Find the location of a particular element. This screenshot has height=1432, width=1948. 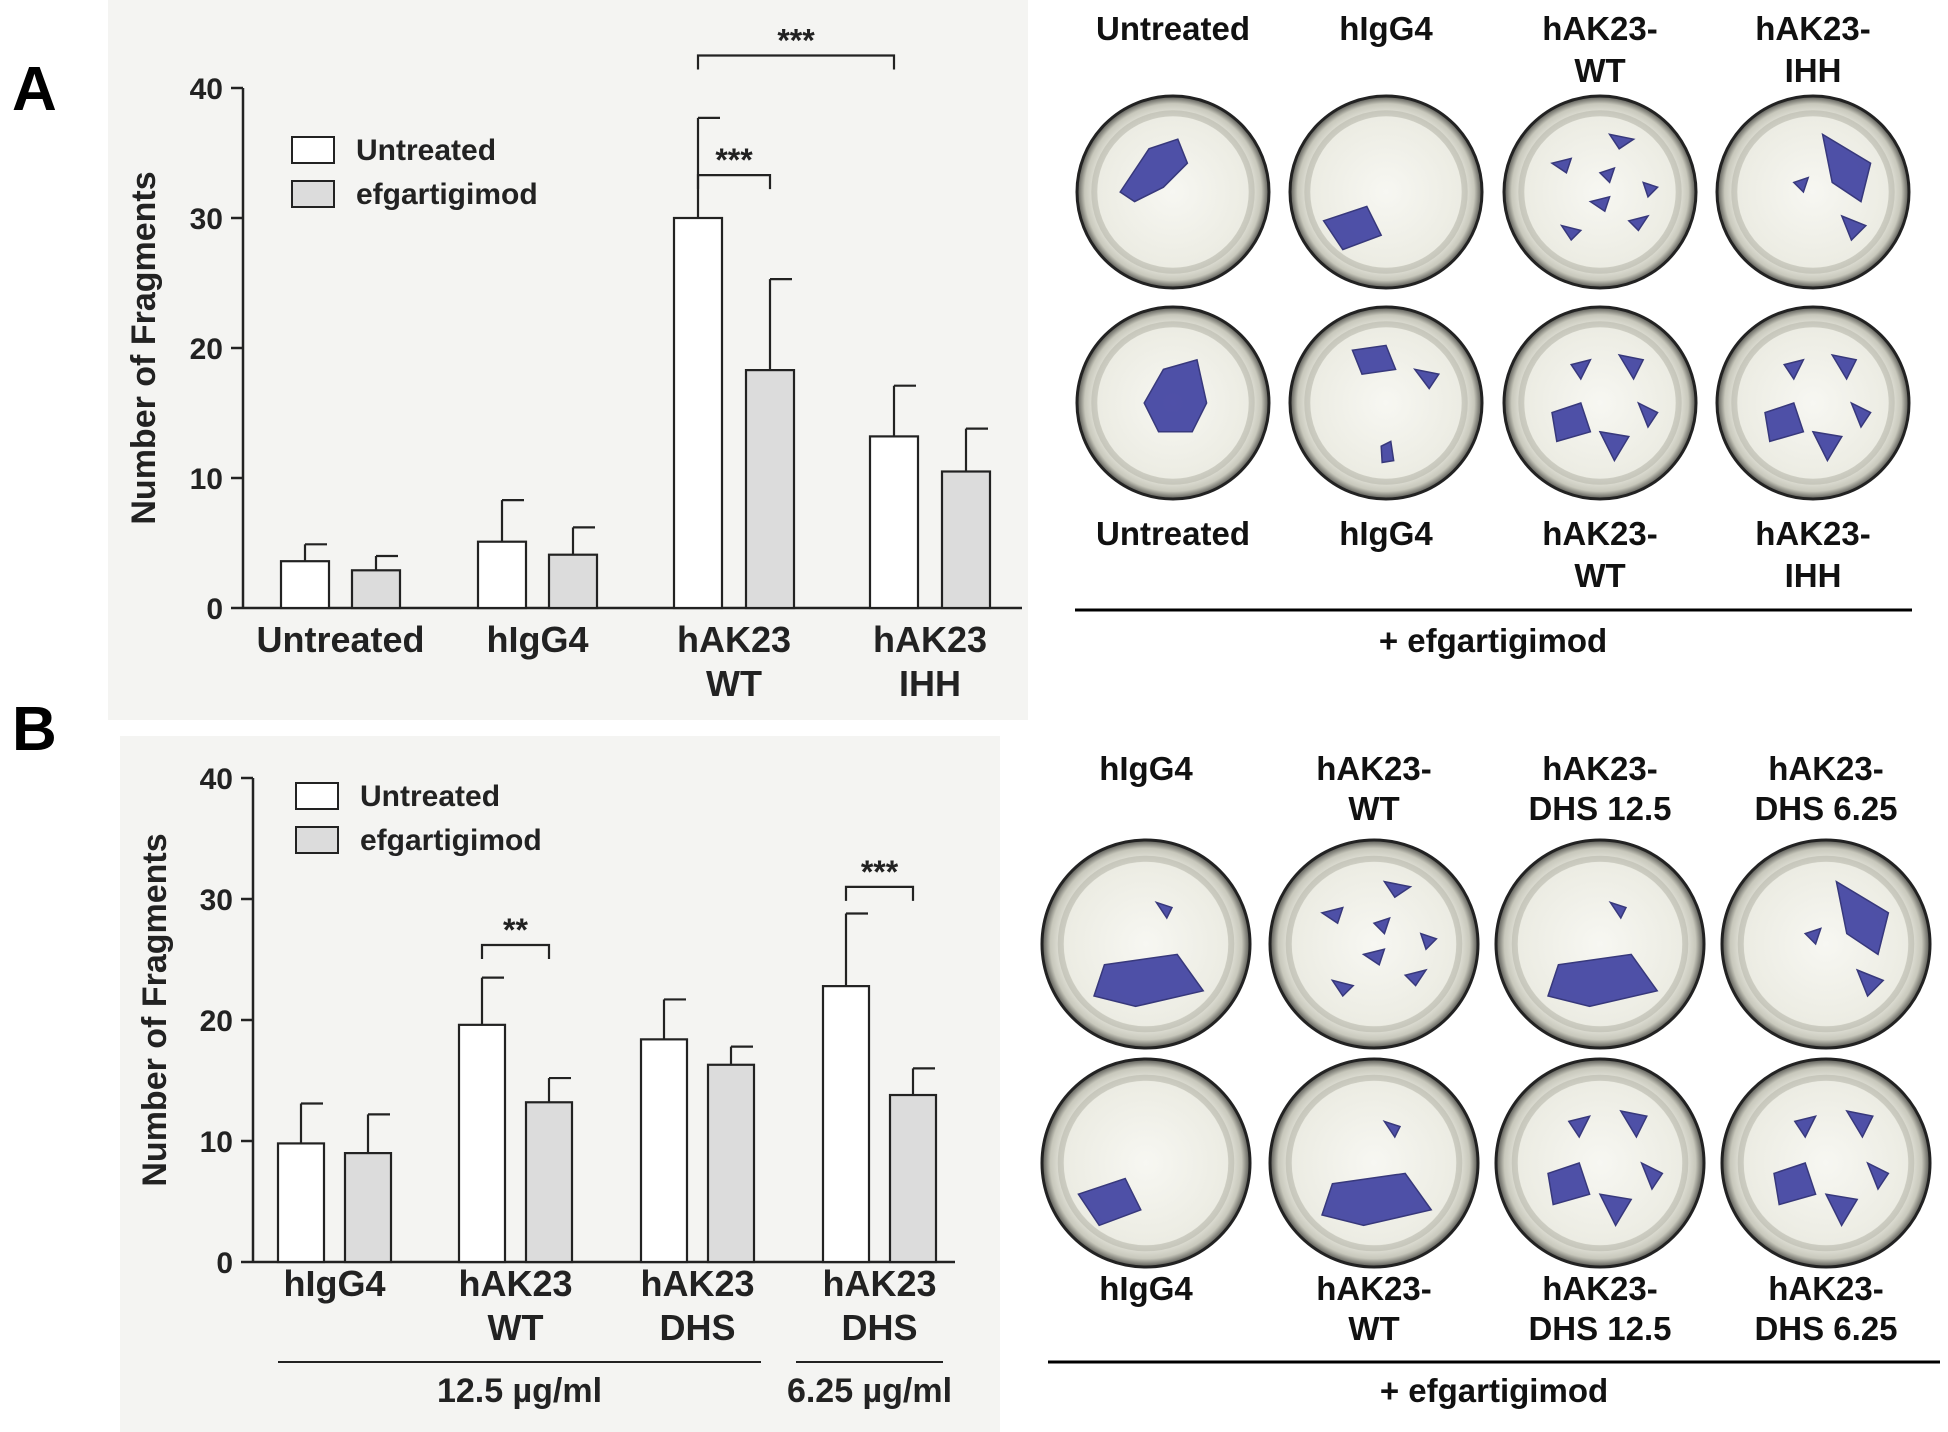

panel-b-legend-swatch is located at coordinates (317, 840).